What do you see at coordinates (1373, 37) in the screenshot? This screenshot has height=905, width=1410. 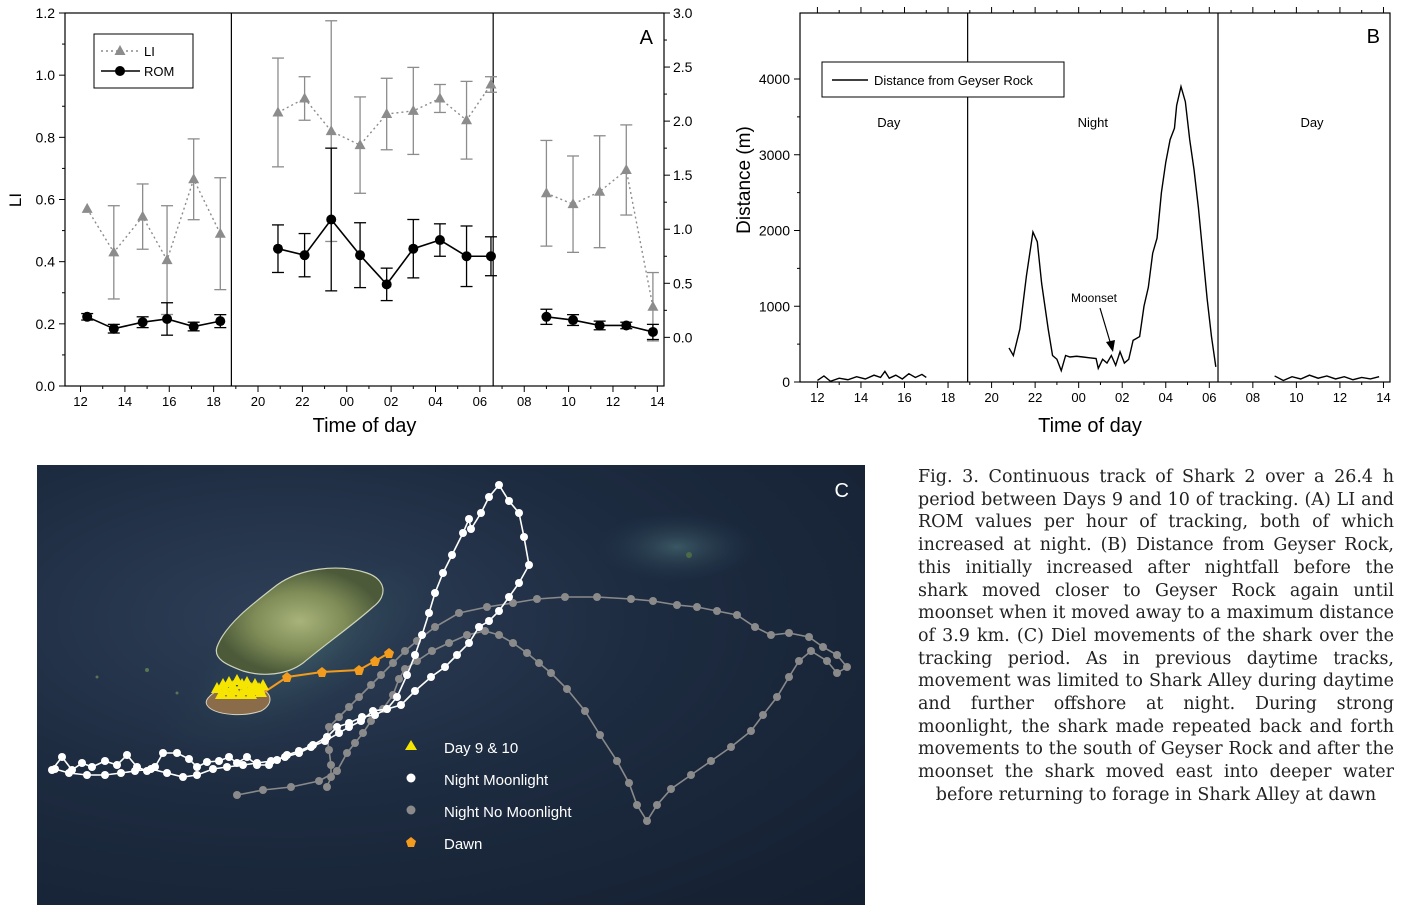 I see `panel-b-label: B` at bounding box center [1373, 37].